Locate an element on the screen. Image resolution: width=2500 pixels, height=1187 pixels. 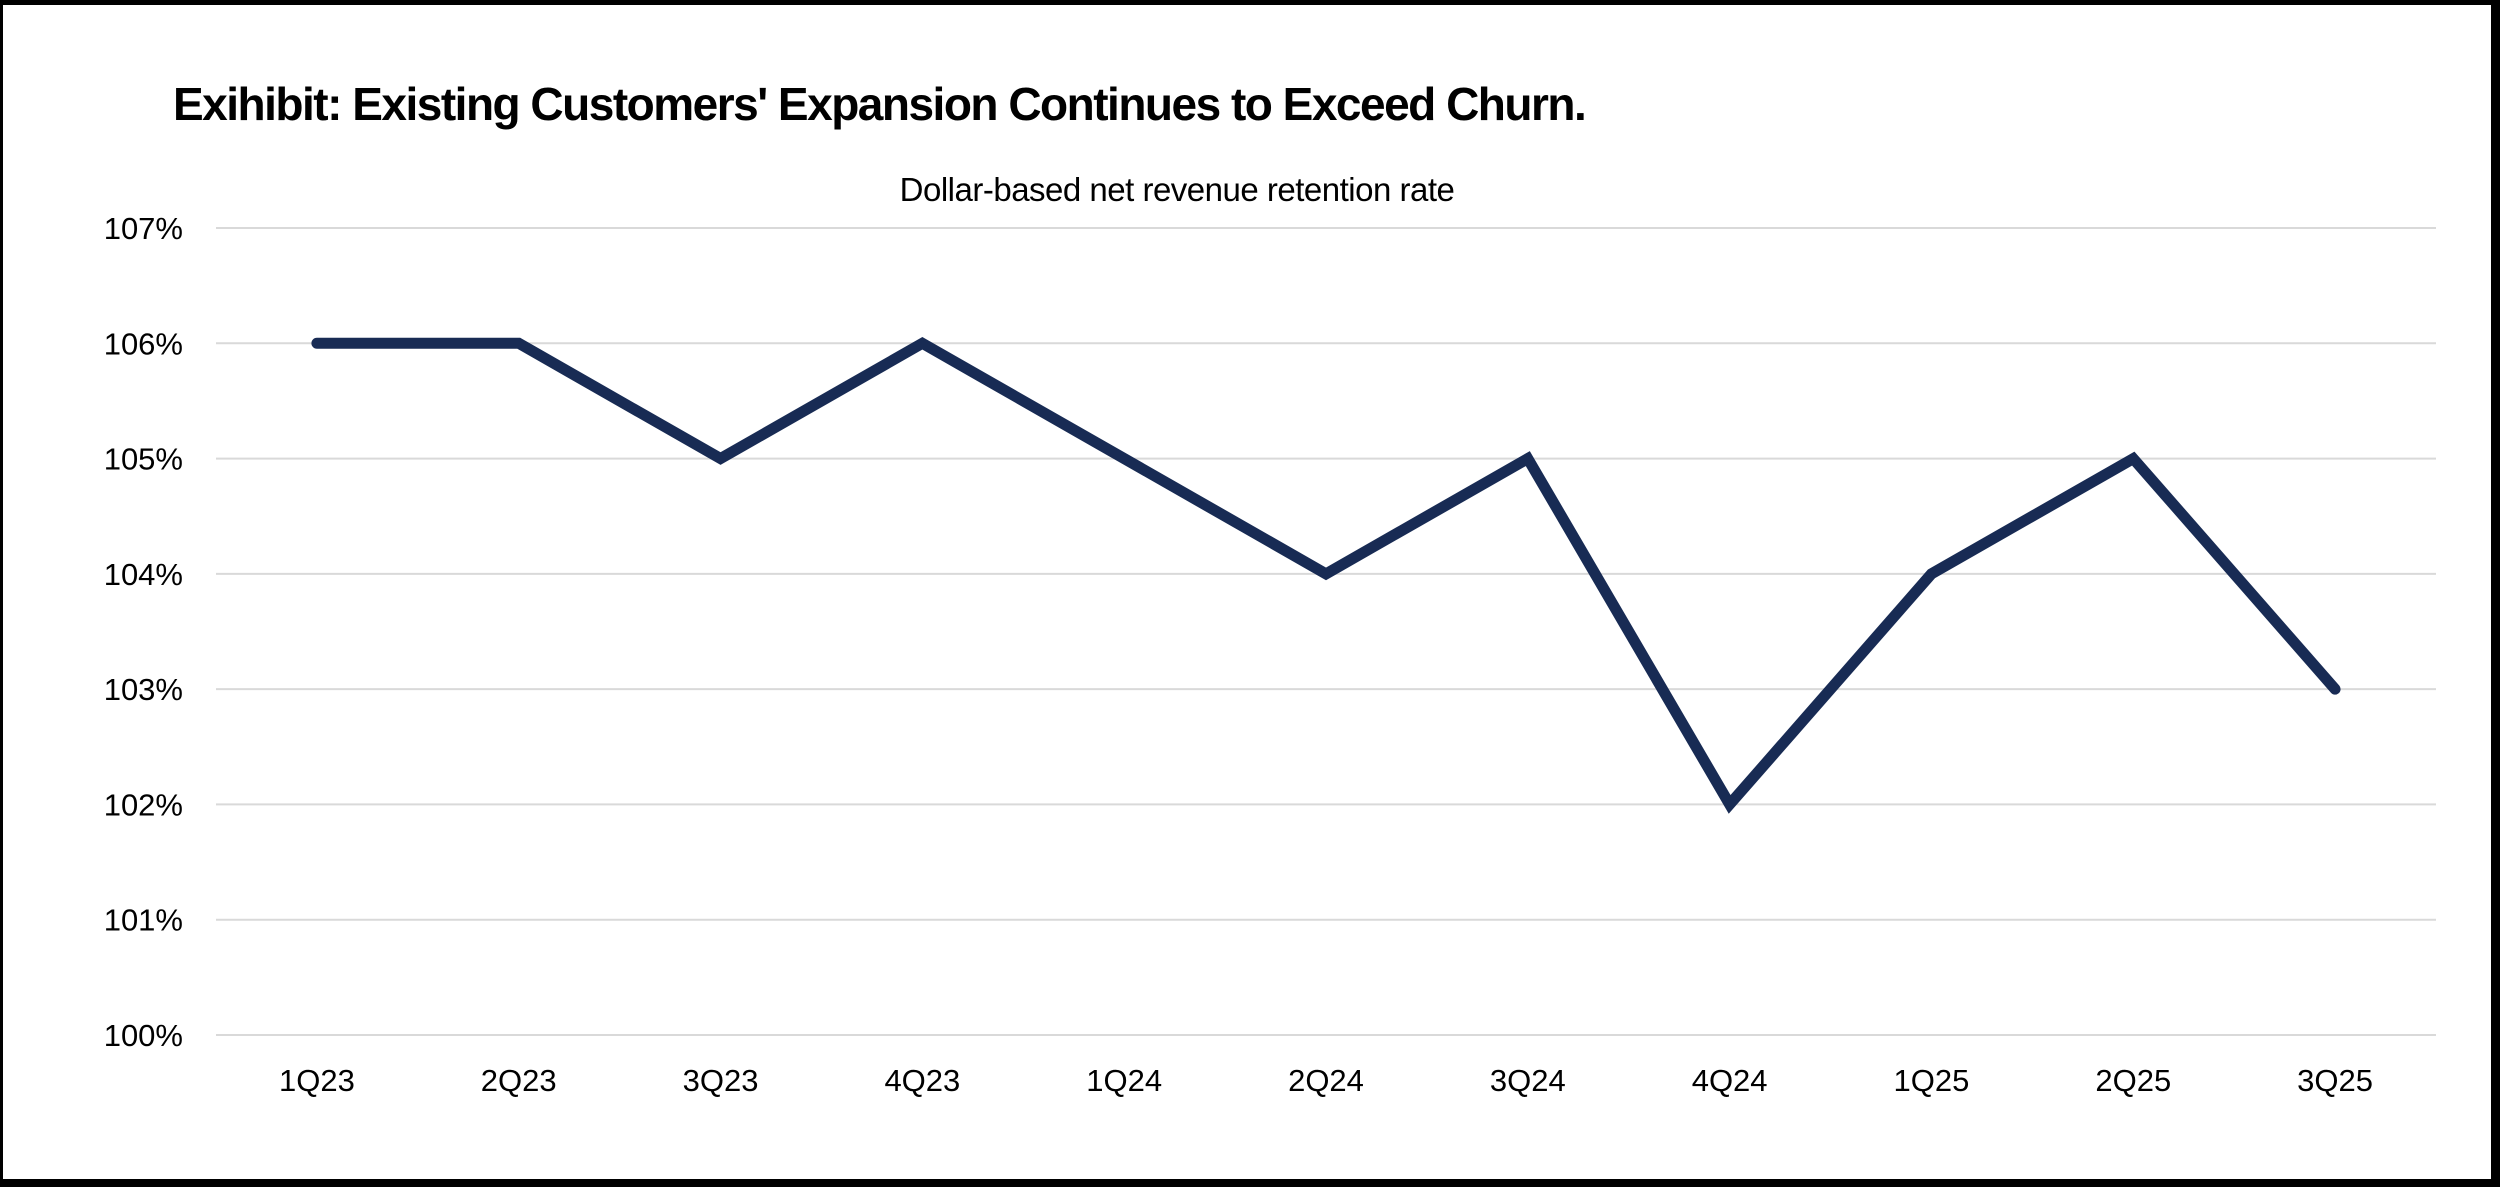
y-axis-label: 104% is located at coordinates (143, 574).